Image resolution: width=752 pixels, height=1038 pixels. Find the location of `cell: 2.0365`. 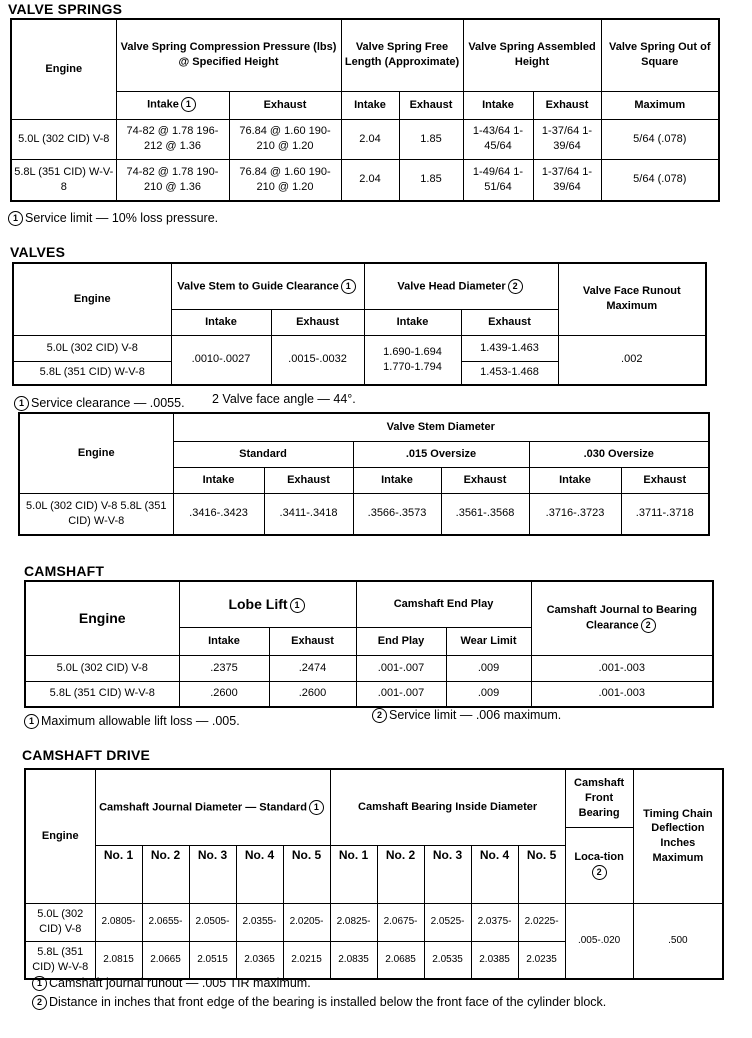

cell: 2.0365 is located at coordinates (259, 960).